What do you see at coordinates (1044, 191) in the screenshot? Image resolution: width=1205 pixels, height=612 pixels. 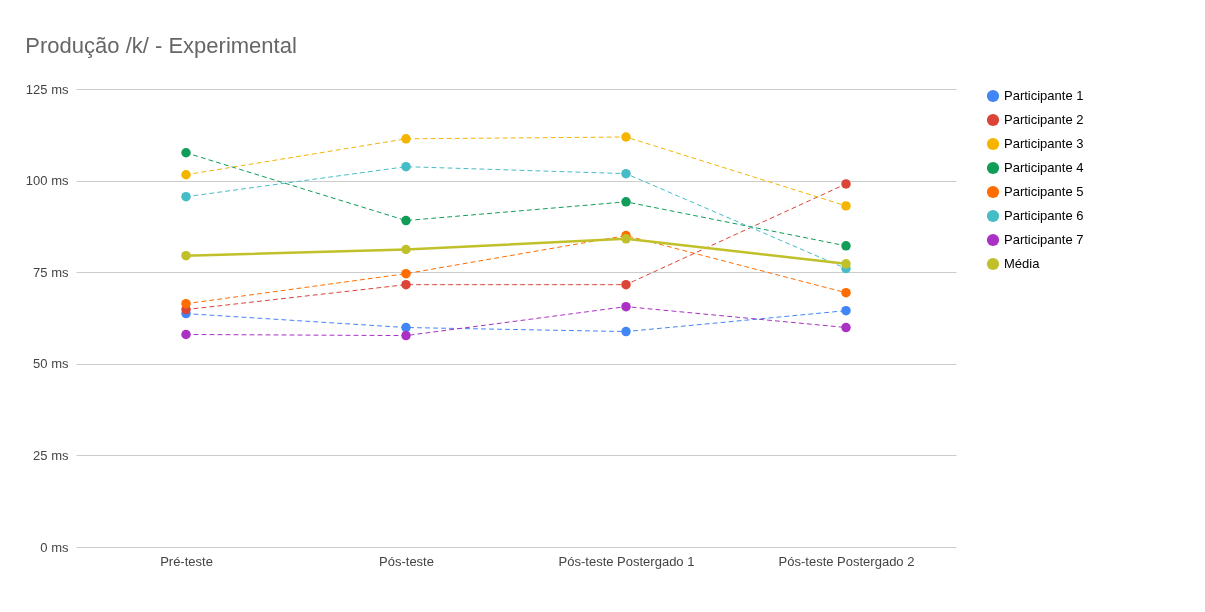 I see `legend-label: Participante 5` at bounding box center [1044, 191].